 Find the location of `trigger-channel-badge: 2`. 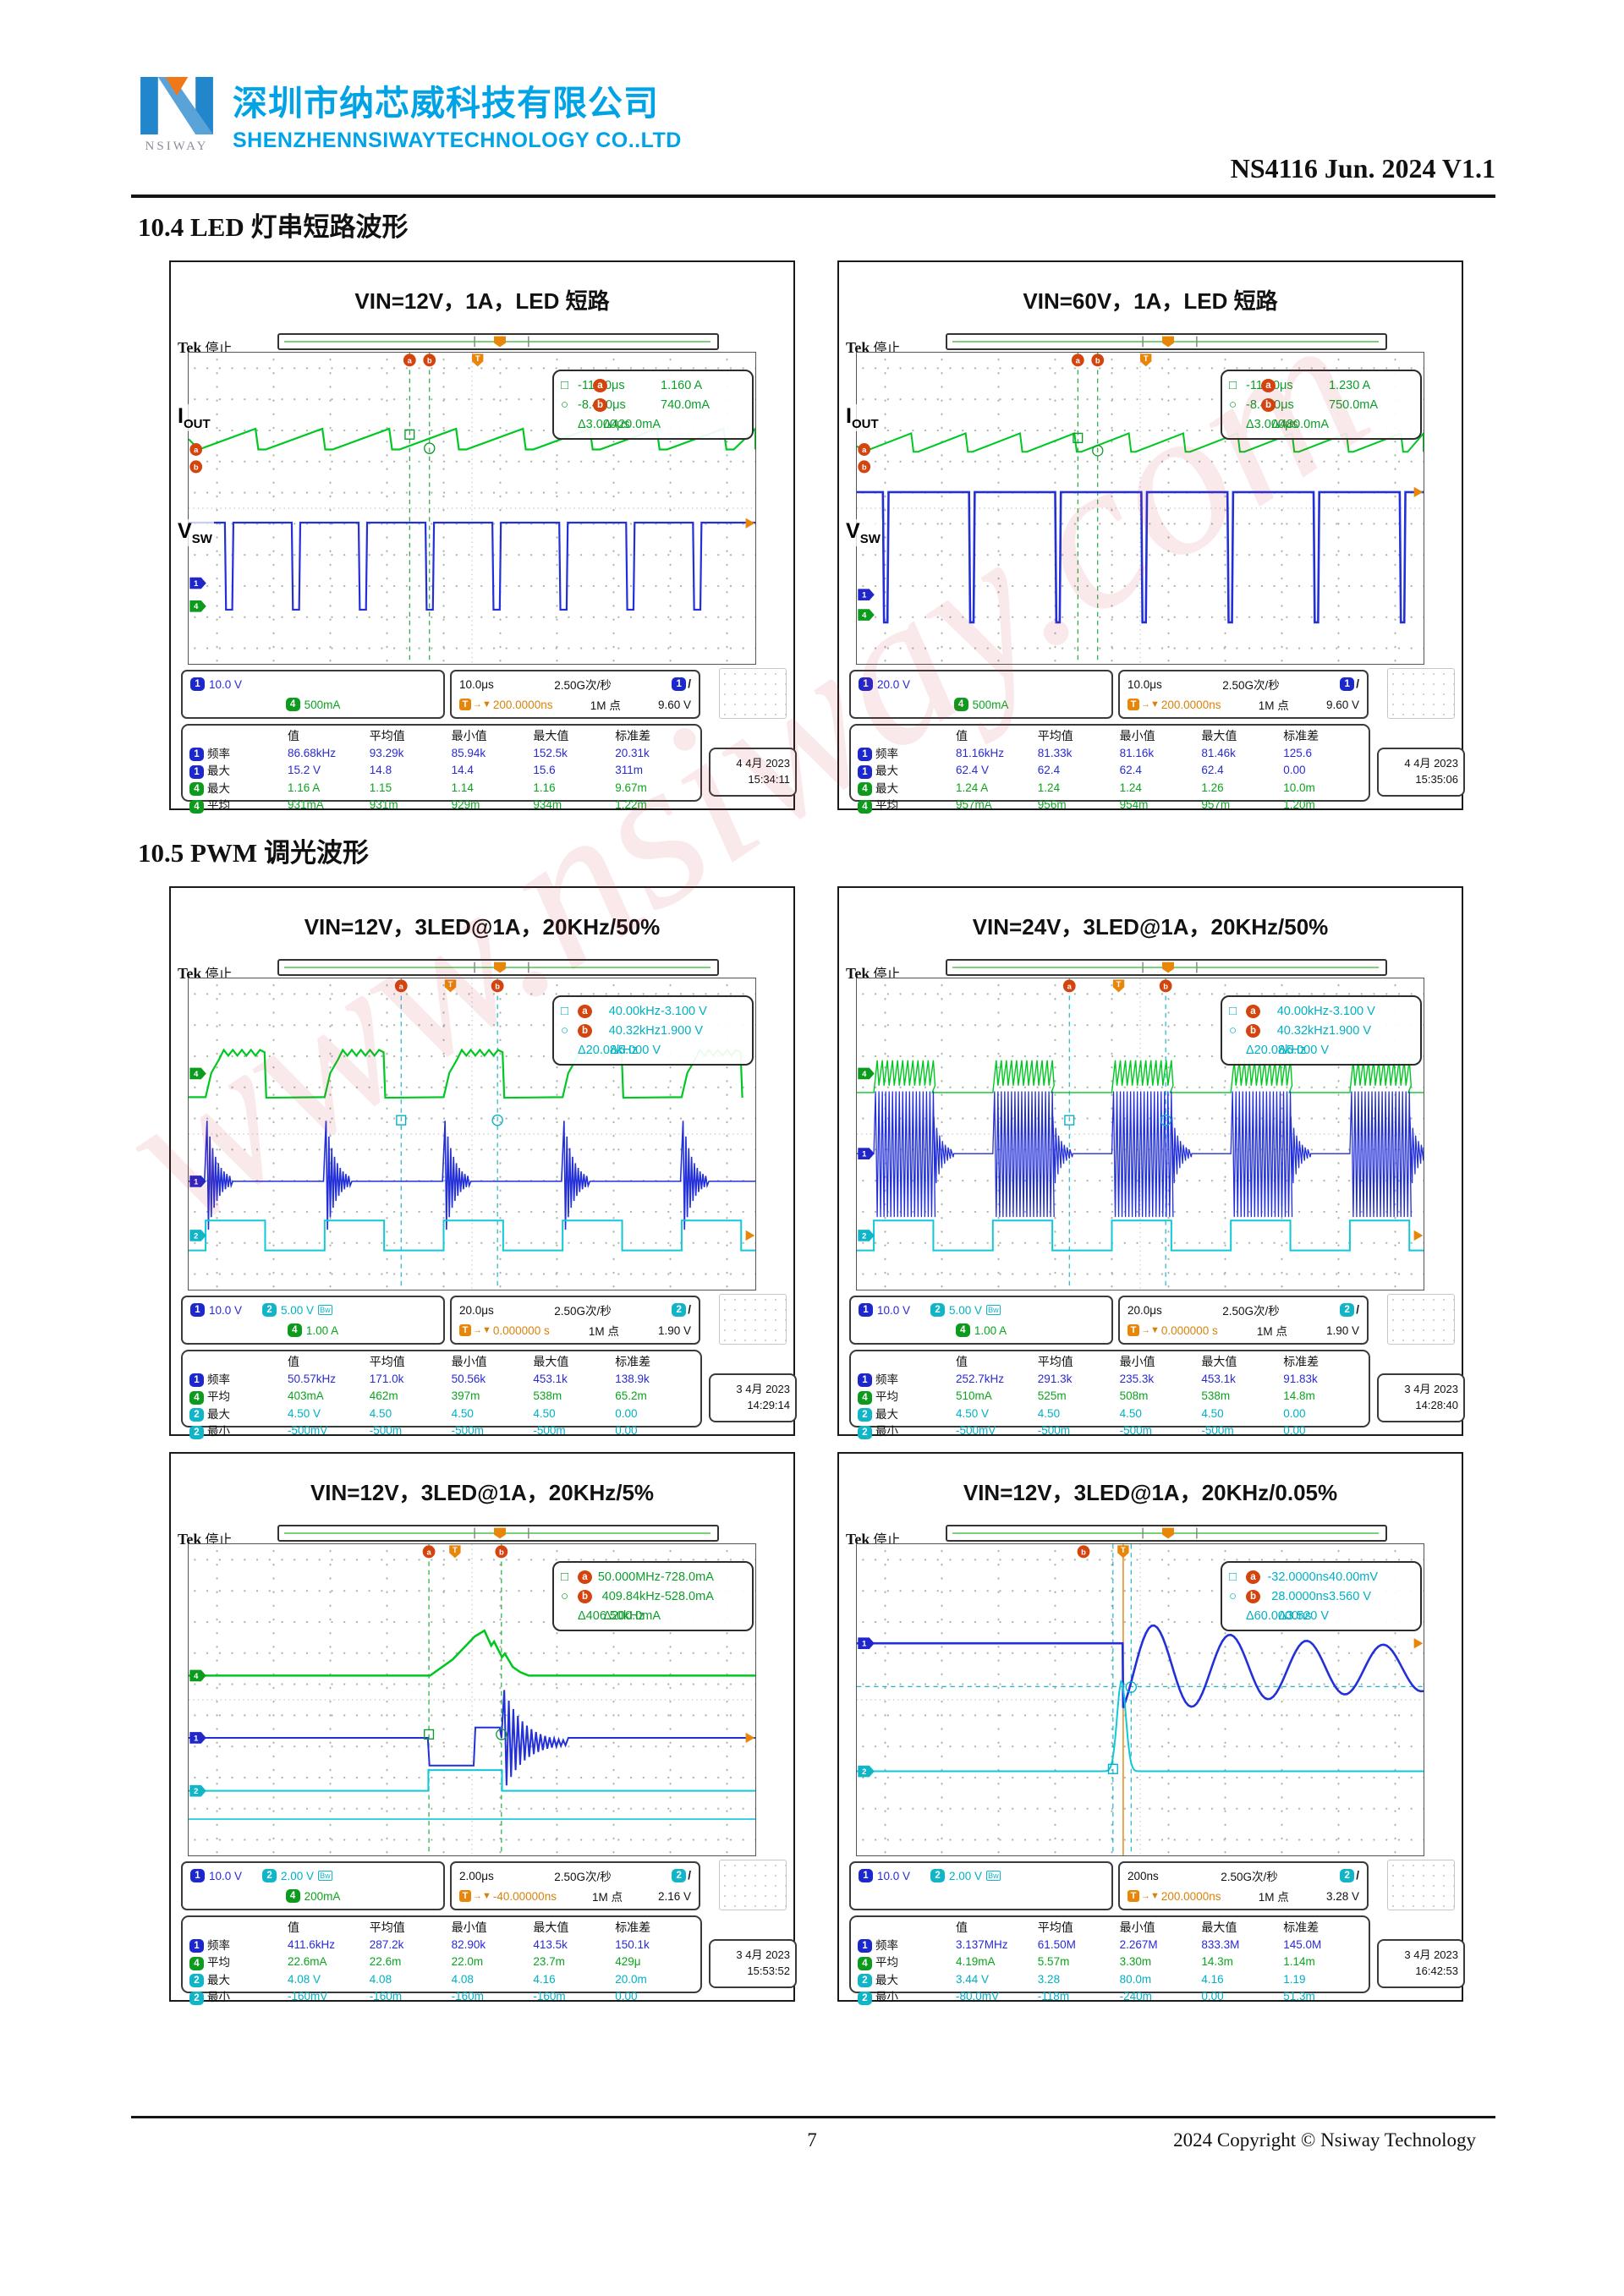

trigger-channel-badge: 2 is located at coordinates (680, 1876).